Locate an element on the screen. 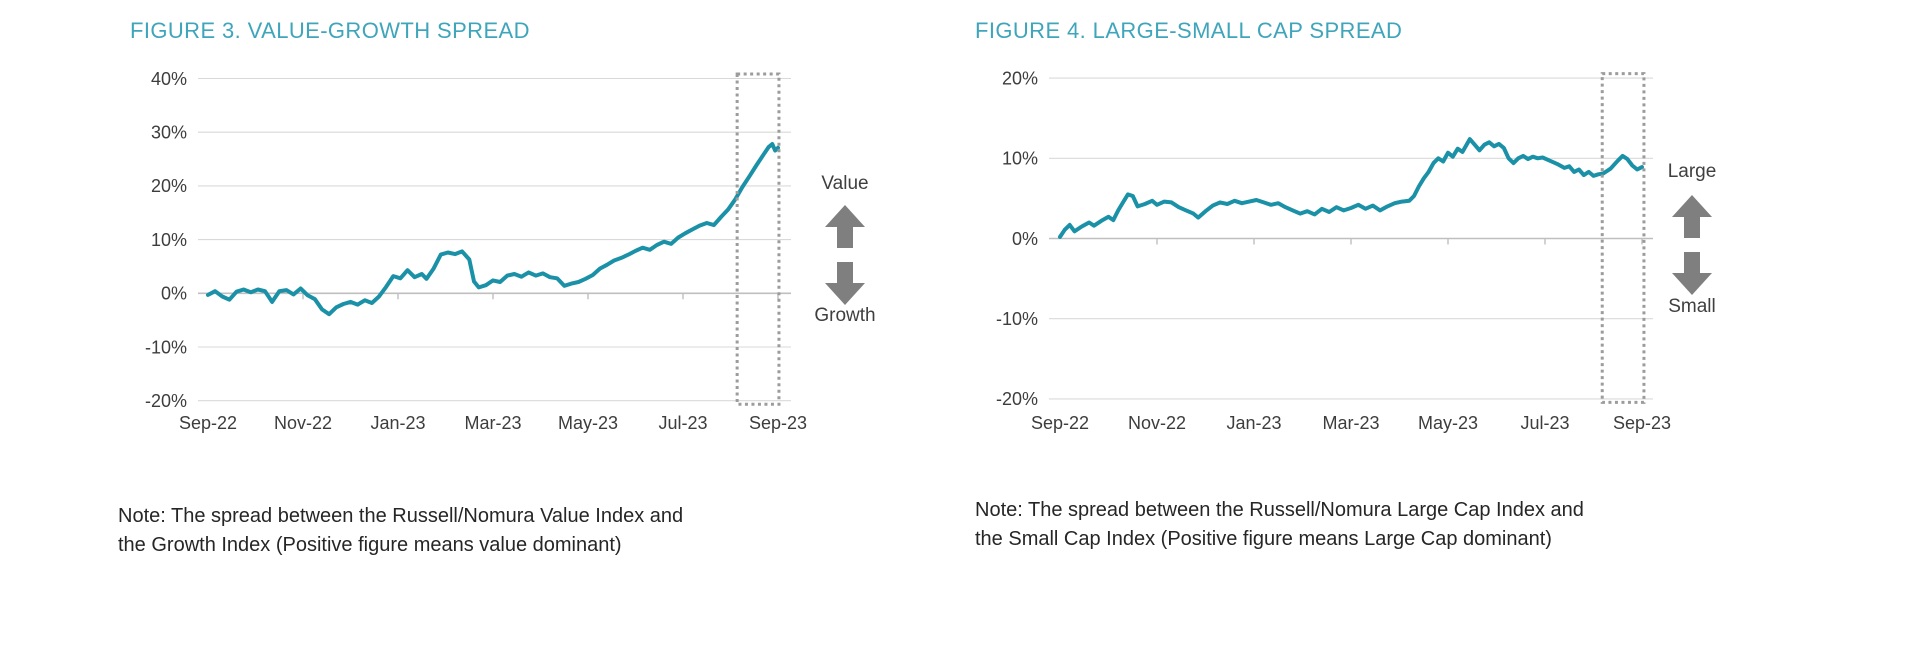 The image size is (1920, 658). figure3-annotation-growth-label: Growth is located at coordinates (845, 315).